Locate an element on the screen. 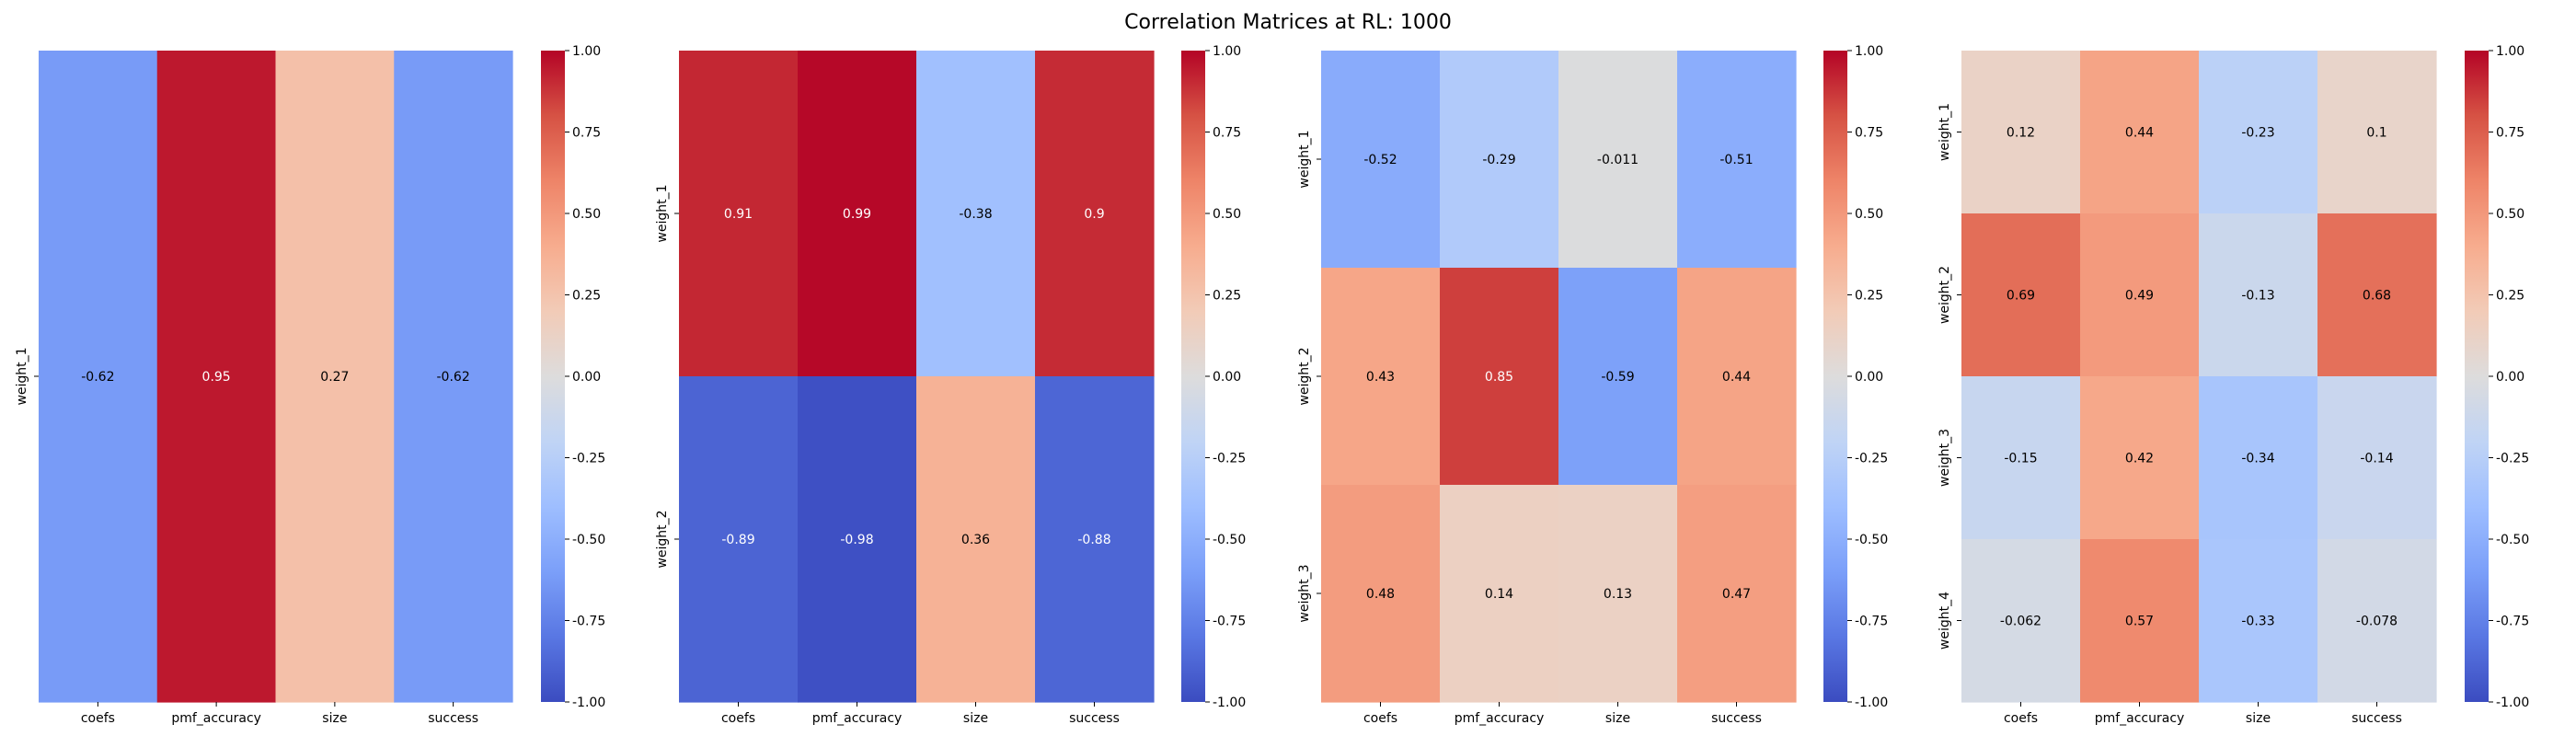 Image resolution: width=2576 pixels, height=736 pixels. cell-value-label: -0.88 is located at coordinates (1093, 540).